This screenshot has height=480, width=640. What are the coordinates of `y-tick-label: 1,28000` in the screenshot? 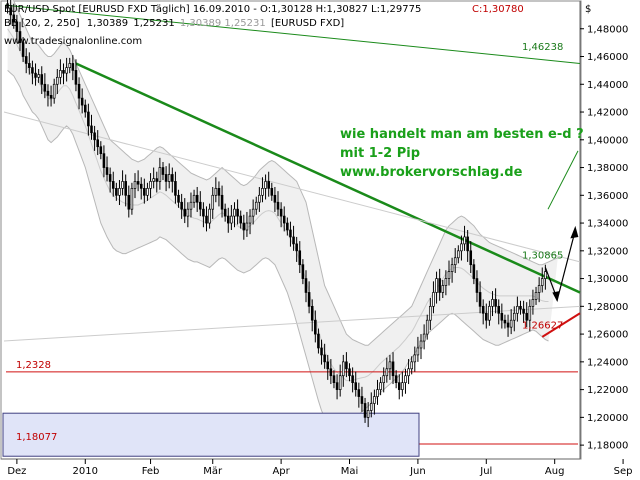 It's located at (607, 307).